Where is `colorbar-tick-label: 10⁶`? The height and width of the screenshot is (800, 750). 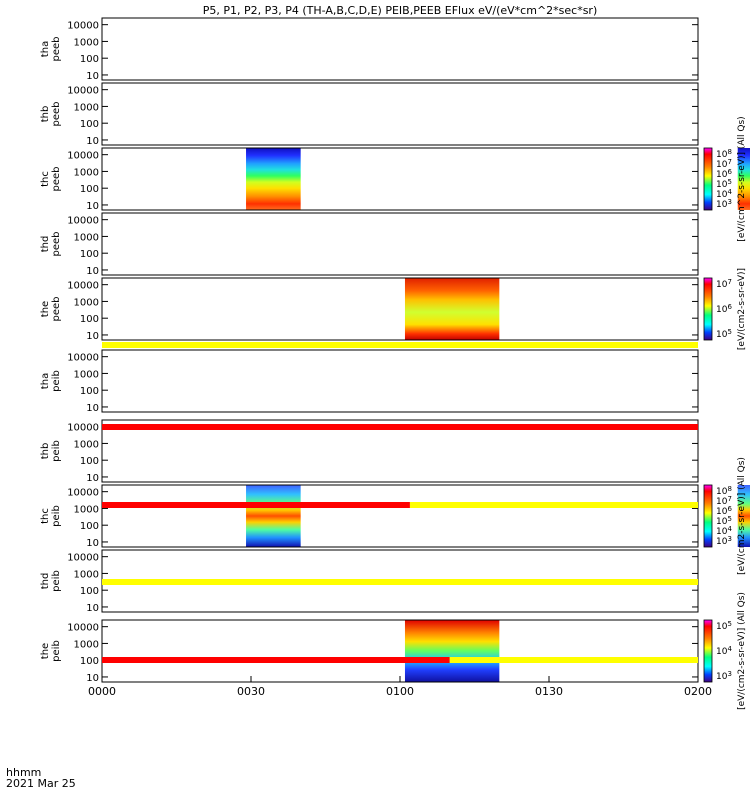 colorbar-tick-label: 10⁶ is located at coordinates (724, 309).